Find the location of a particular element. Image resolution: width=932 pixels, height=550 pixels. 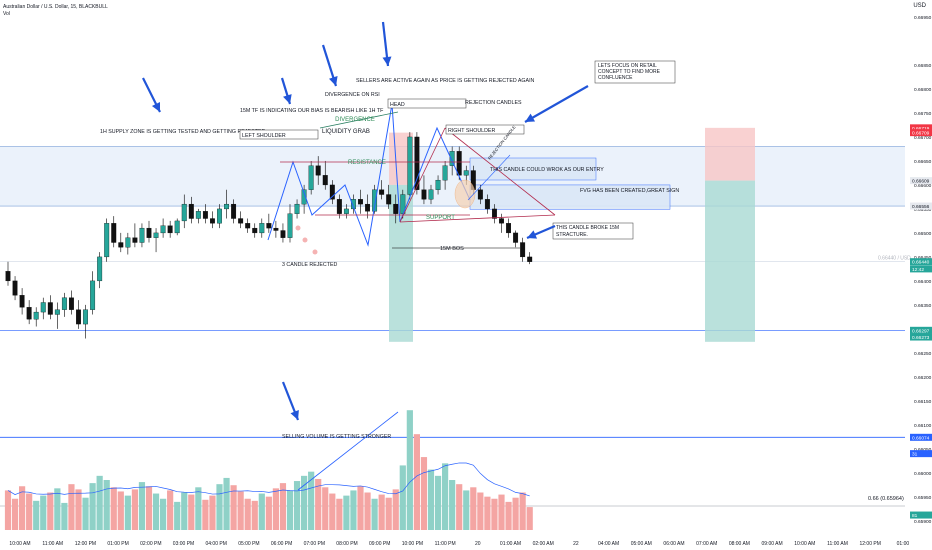

currency-button: USD is located at coordinates (919, 6).